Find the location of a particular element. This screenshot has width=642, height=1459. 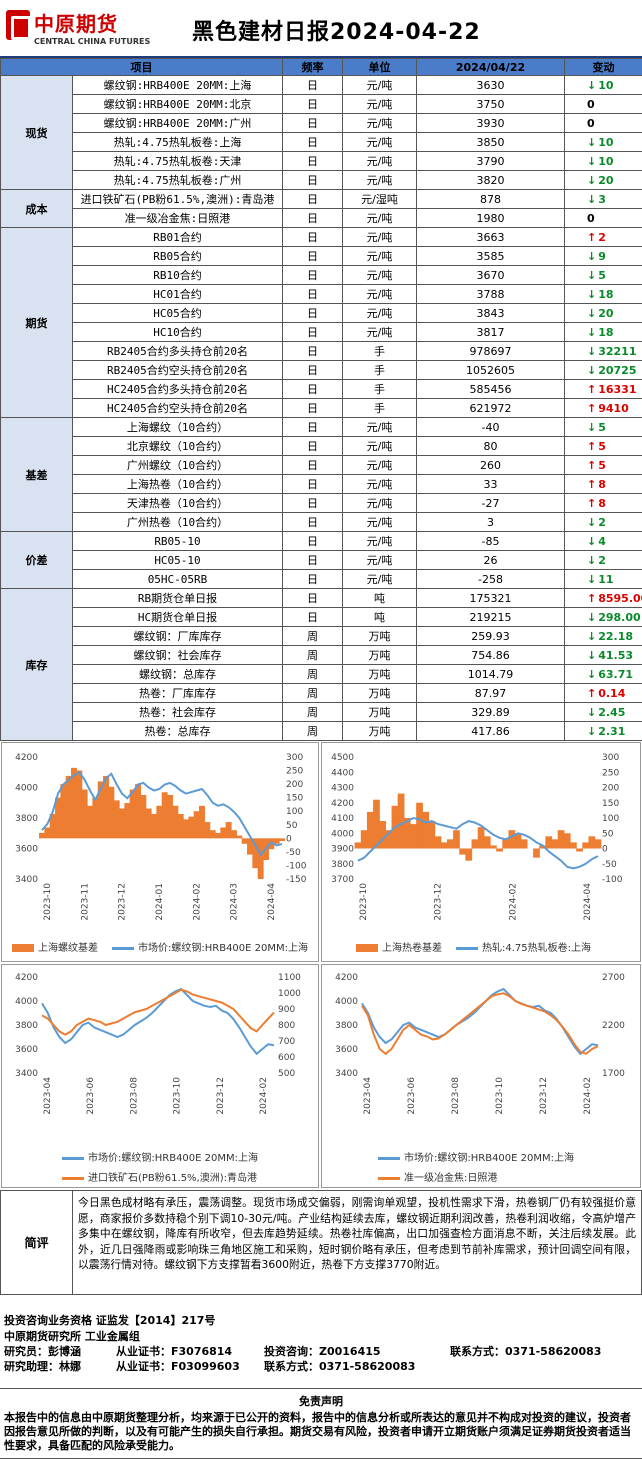

unit: 吨 is located at coordinates (379, 598).